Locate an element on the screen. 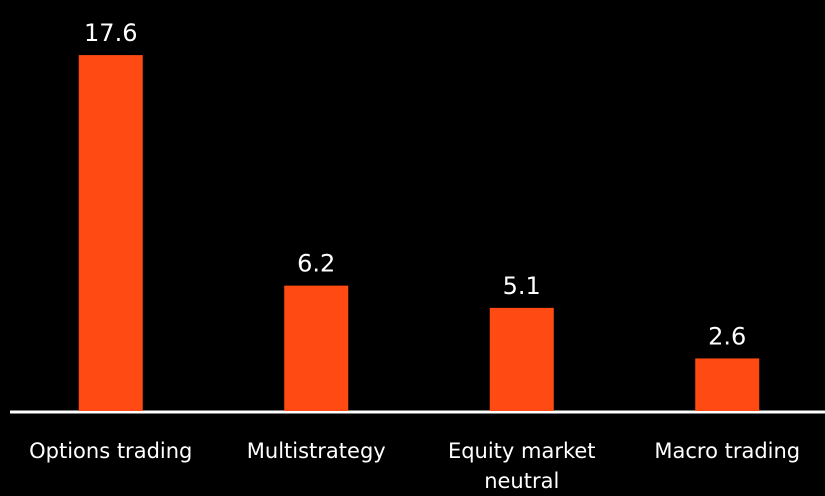  value-label: 17.6 is located at coordinates (110, 33).